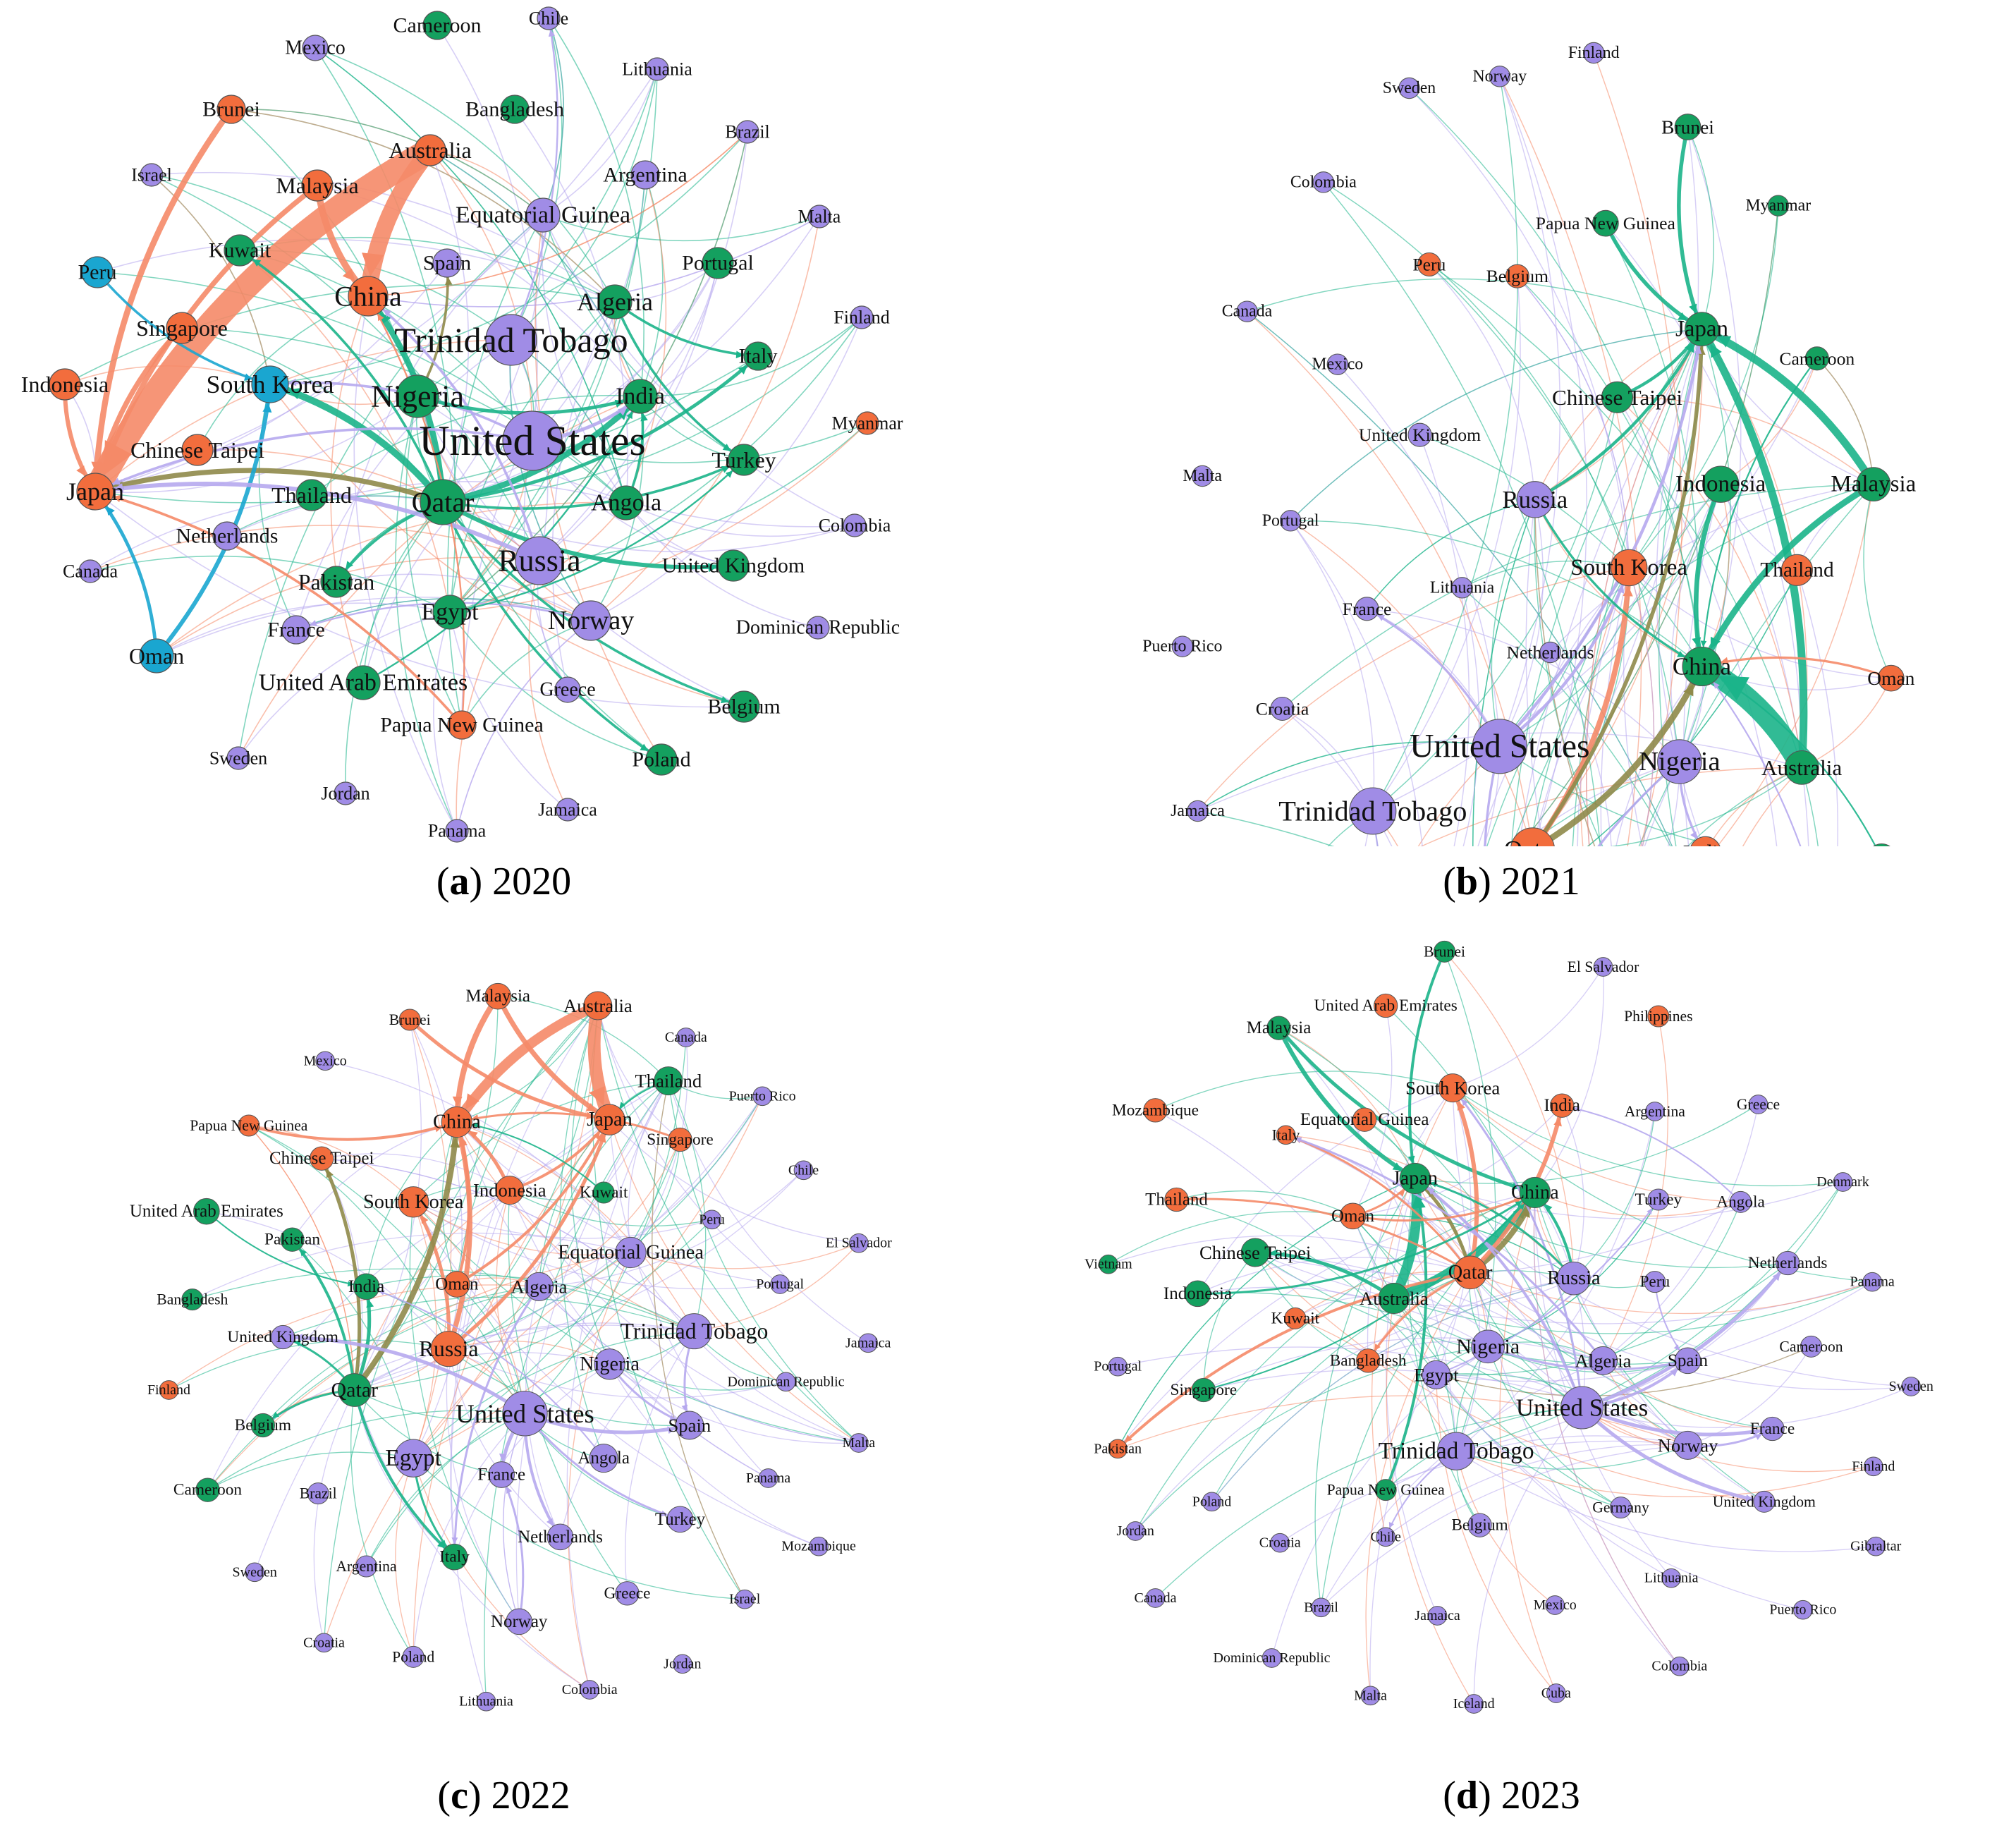 This screenshot has height=1828, width=2016. I want to click on trade-edge-malaysia-to-china, so click(1407, 1110).